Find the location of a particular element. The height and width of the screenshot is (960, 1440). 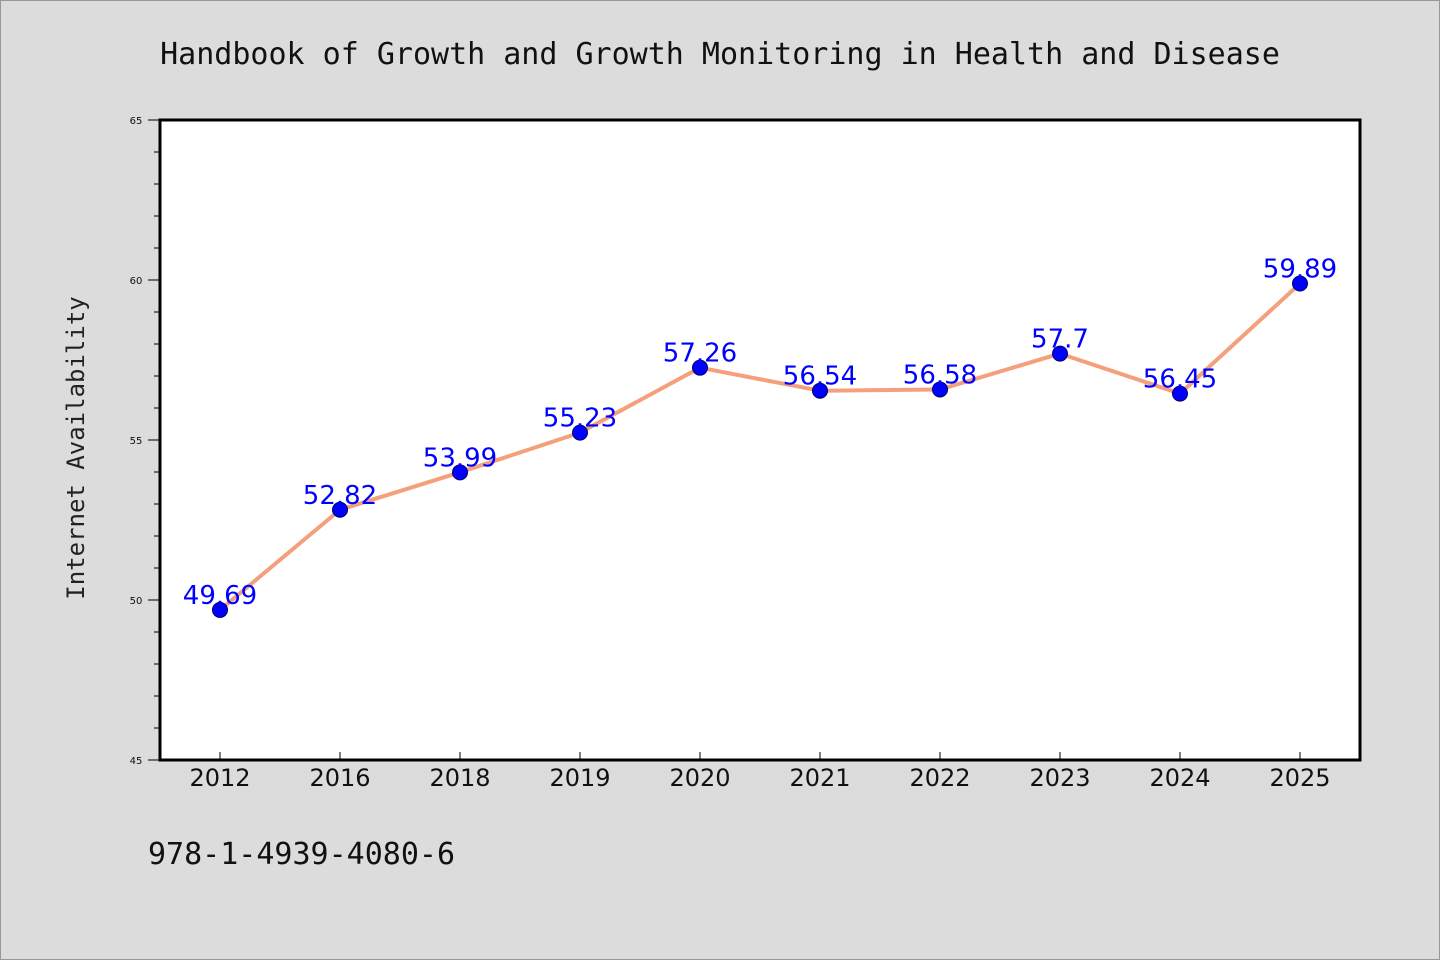

data-value-label: 52.82 is located at coordinates (340, 496).